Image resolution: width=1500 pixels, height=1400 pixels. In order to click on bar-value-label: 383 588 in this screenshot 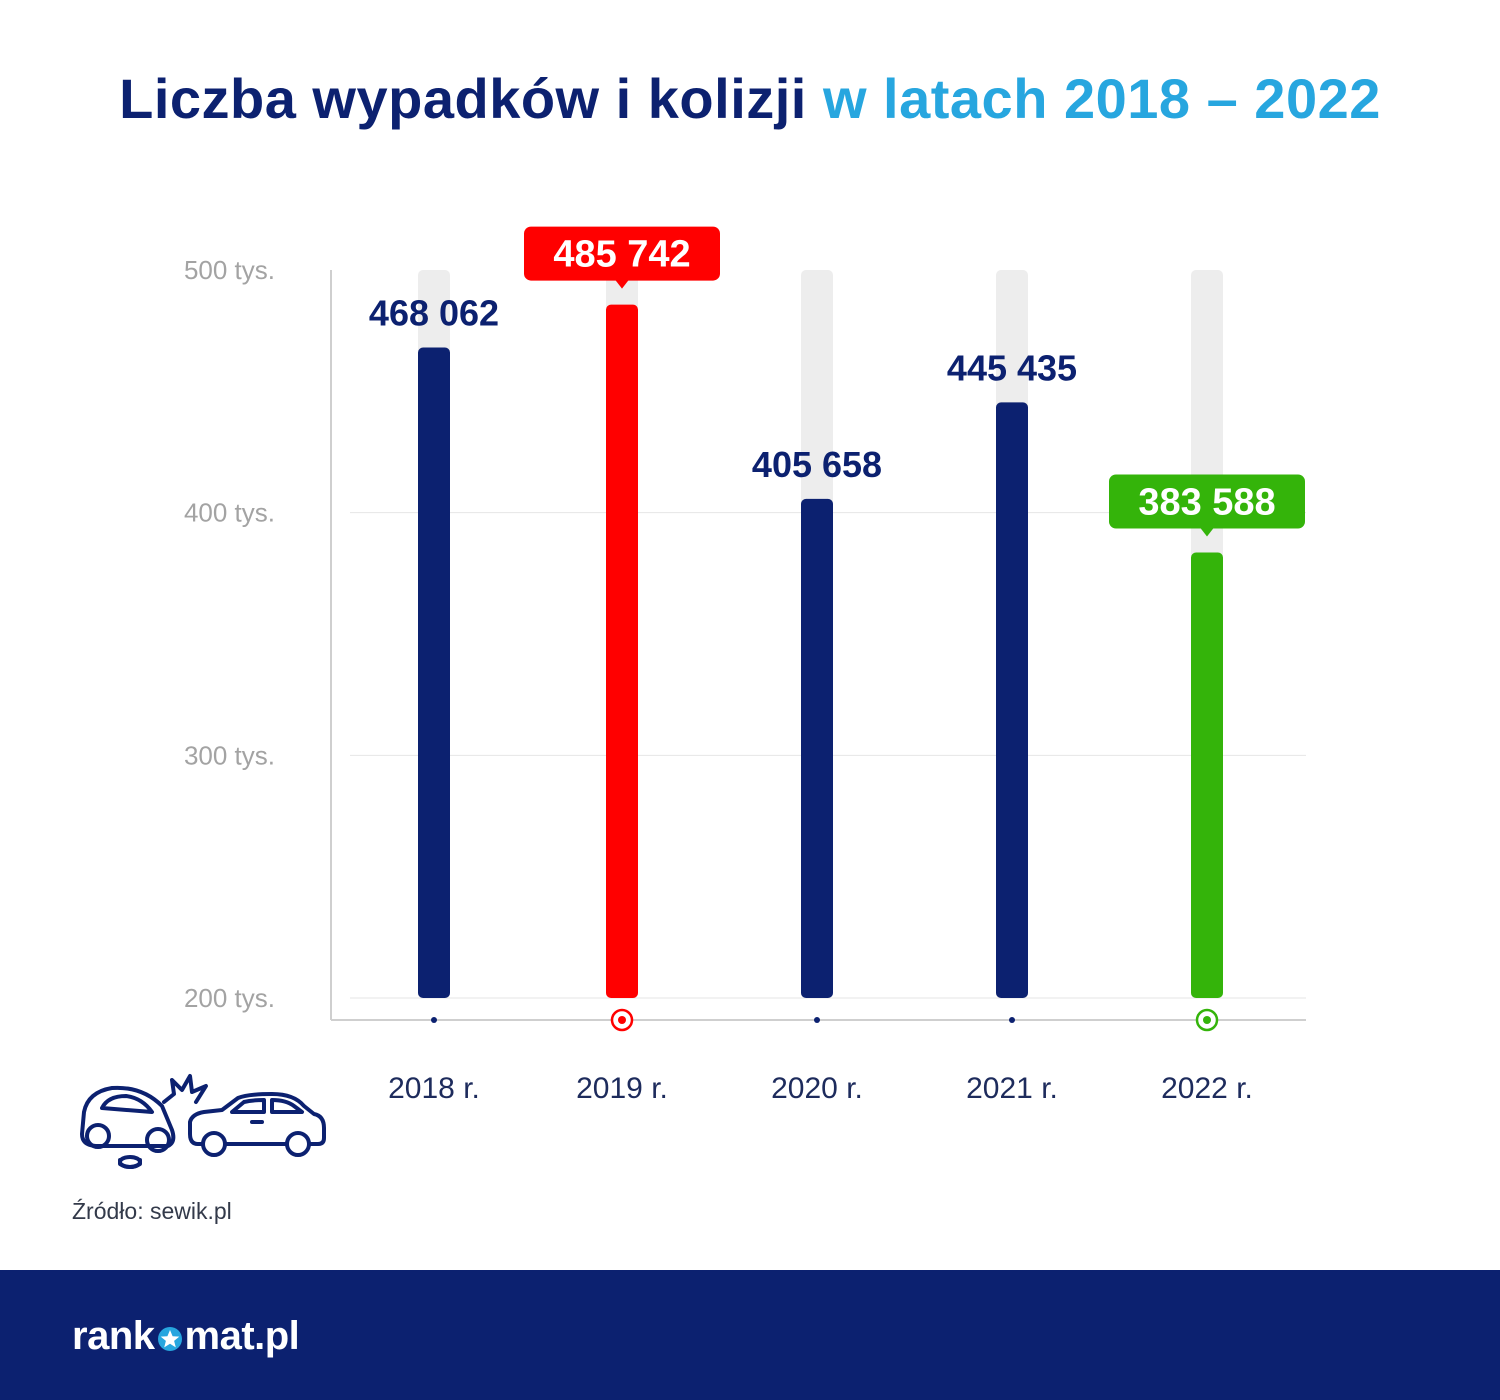, I will do `click(1206, 502)`.